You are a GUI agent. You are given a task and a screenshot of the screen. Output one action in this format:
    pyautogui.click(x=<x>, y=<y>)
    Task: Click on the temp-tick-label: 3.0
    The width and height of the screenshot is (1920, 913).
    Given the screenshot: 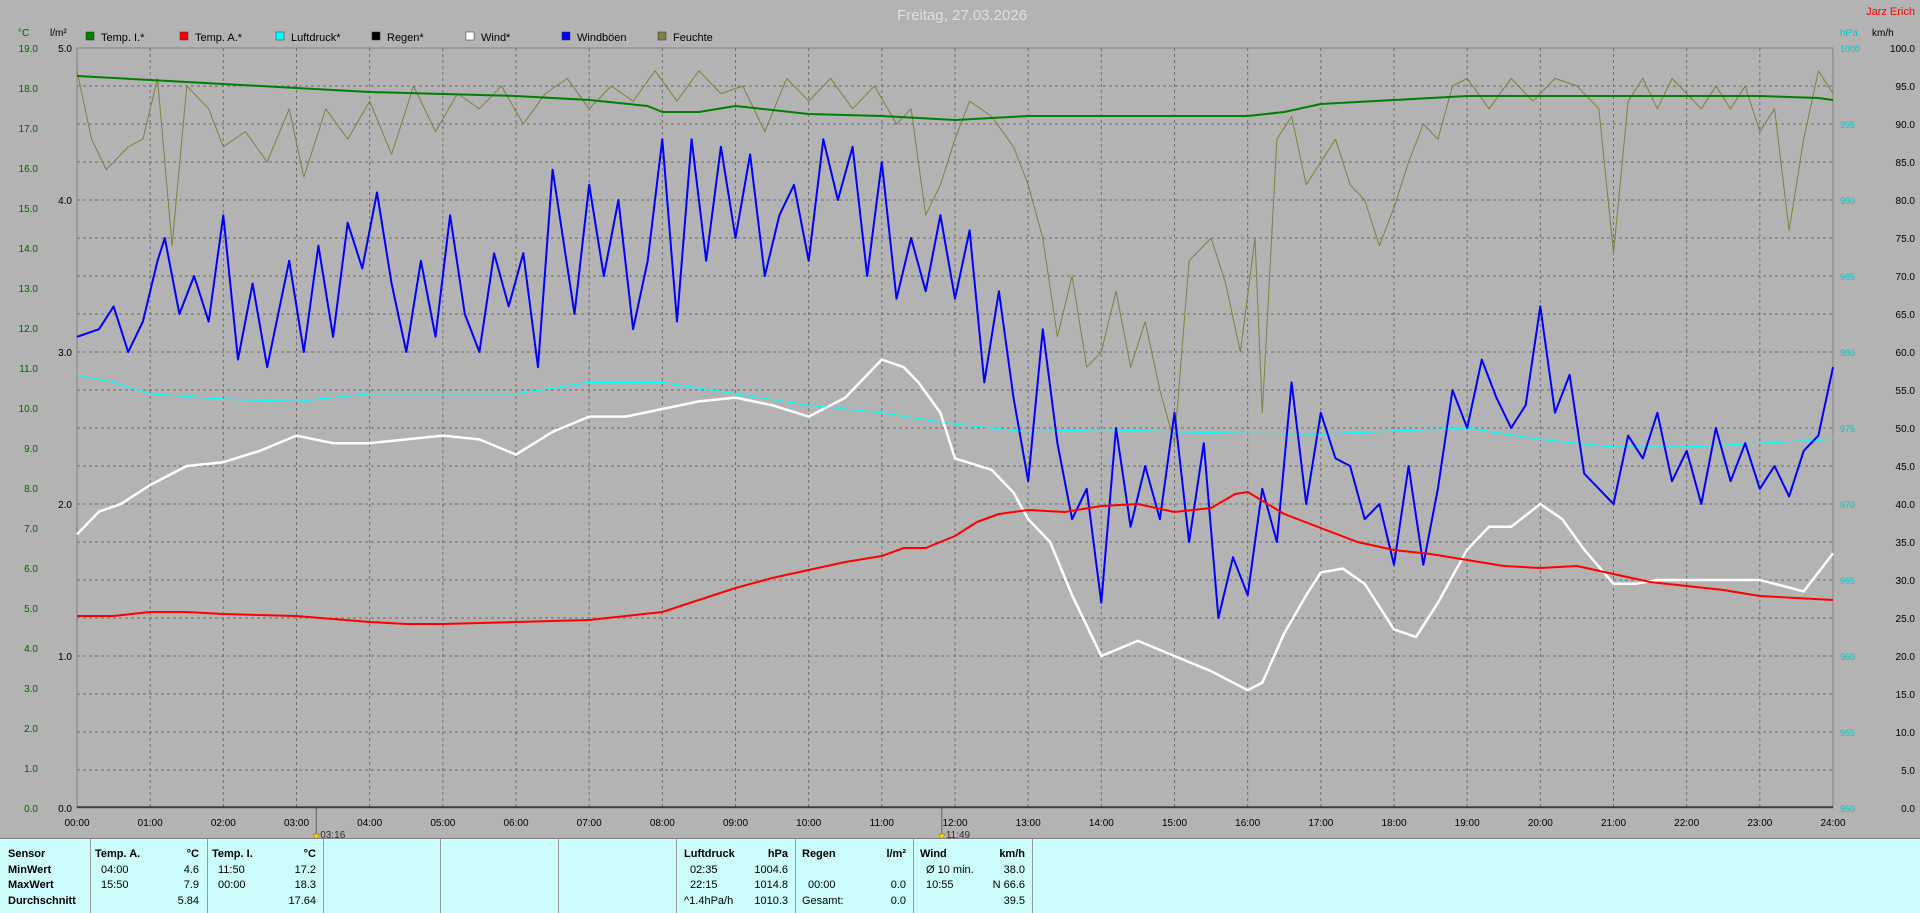 What is the action you would take?
    pyautogui.click(x=31, y=689)
    